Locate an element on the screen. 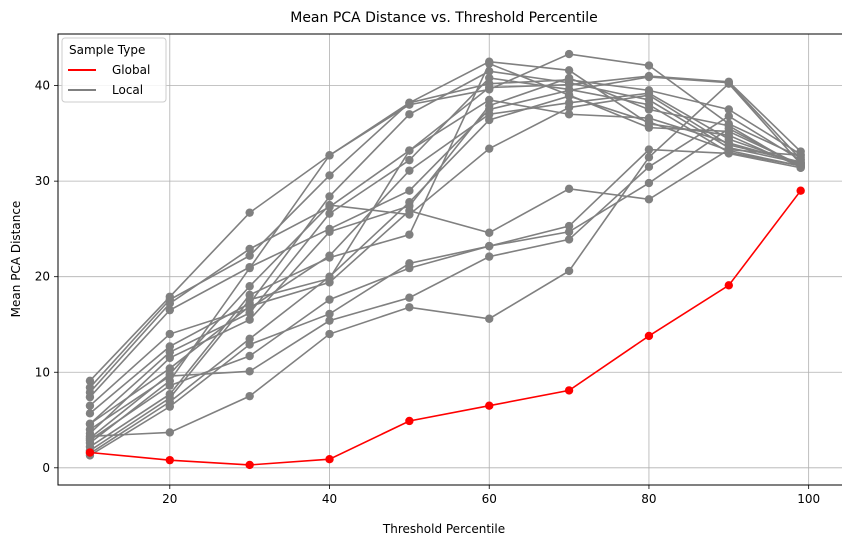 This screenshot has width=842, height=545. legend: Sample Type Global Local is located at coordinates (114, 70).